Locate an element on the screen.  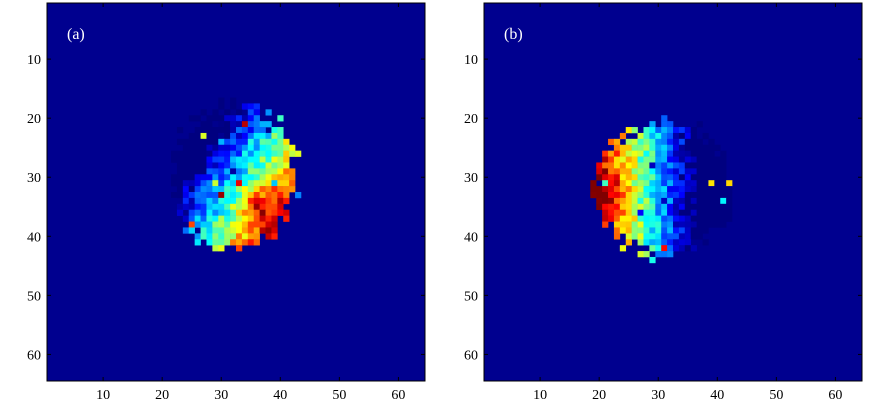
y-tick-label: 50 is located at coordinates (34, 296).